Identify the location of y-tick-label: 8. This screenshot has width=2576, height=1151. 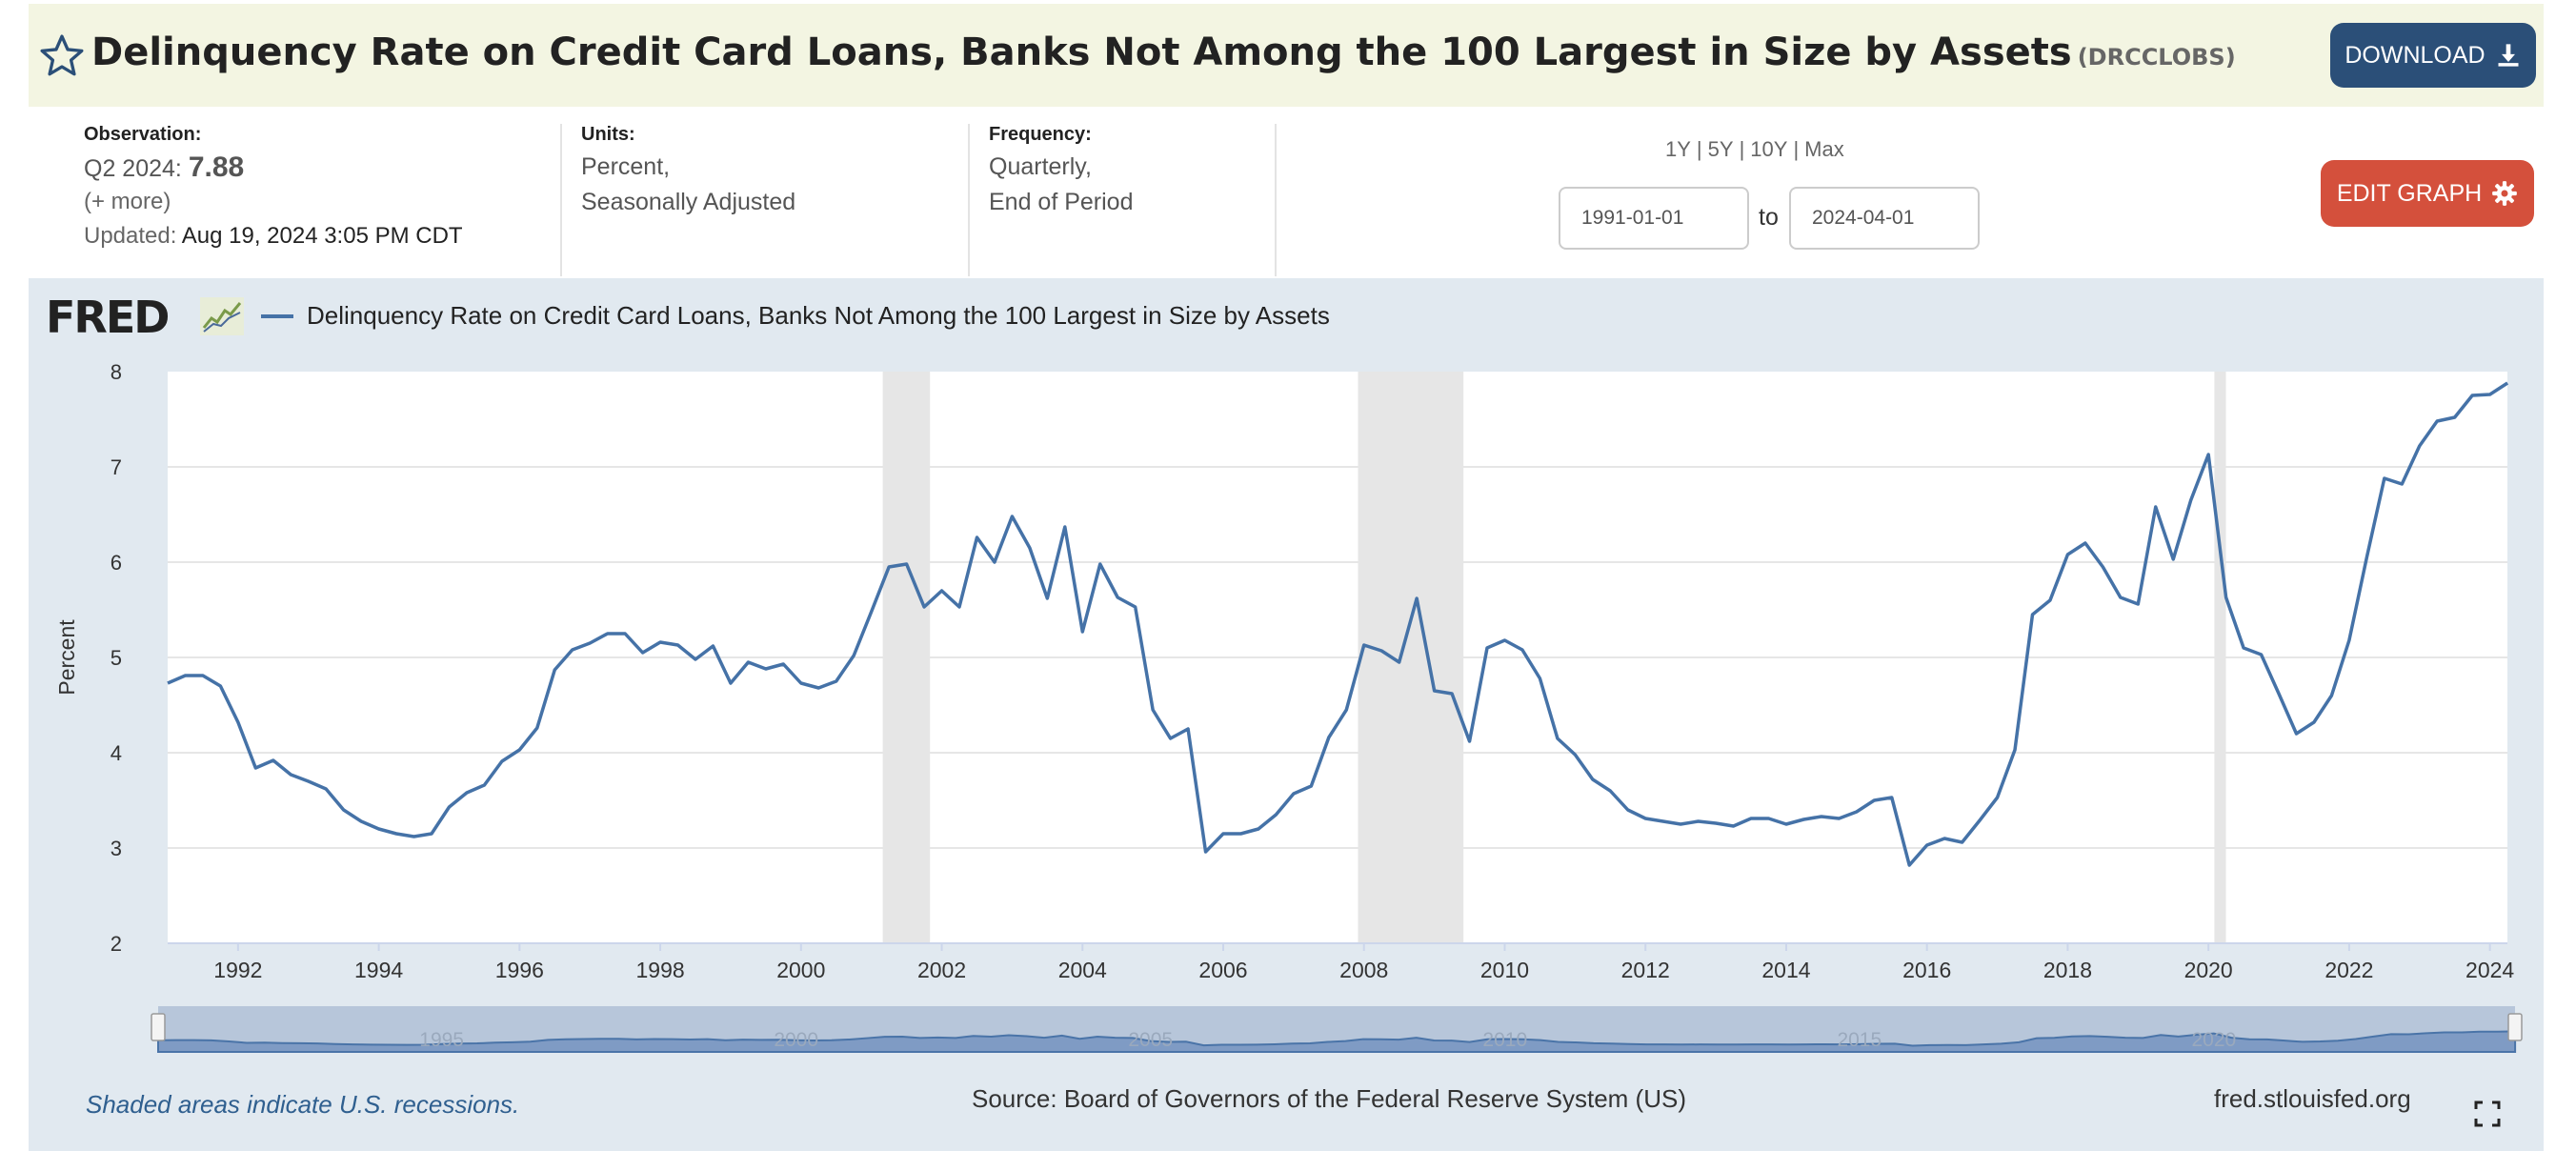
(117, 372).